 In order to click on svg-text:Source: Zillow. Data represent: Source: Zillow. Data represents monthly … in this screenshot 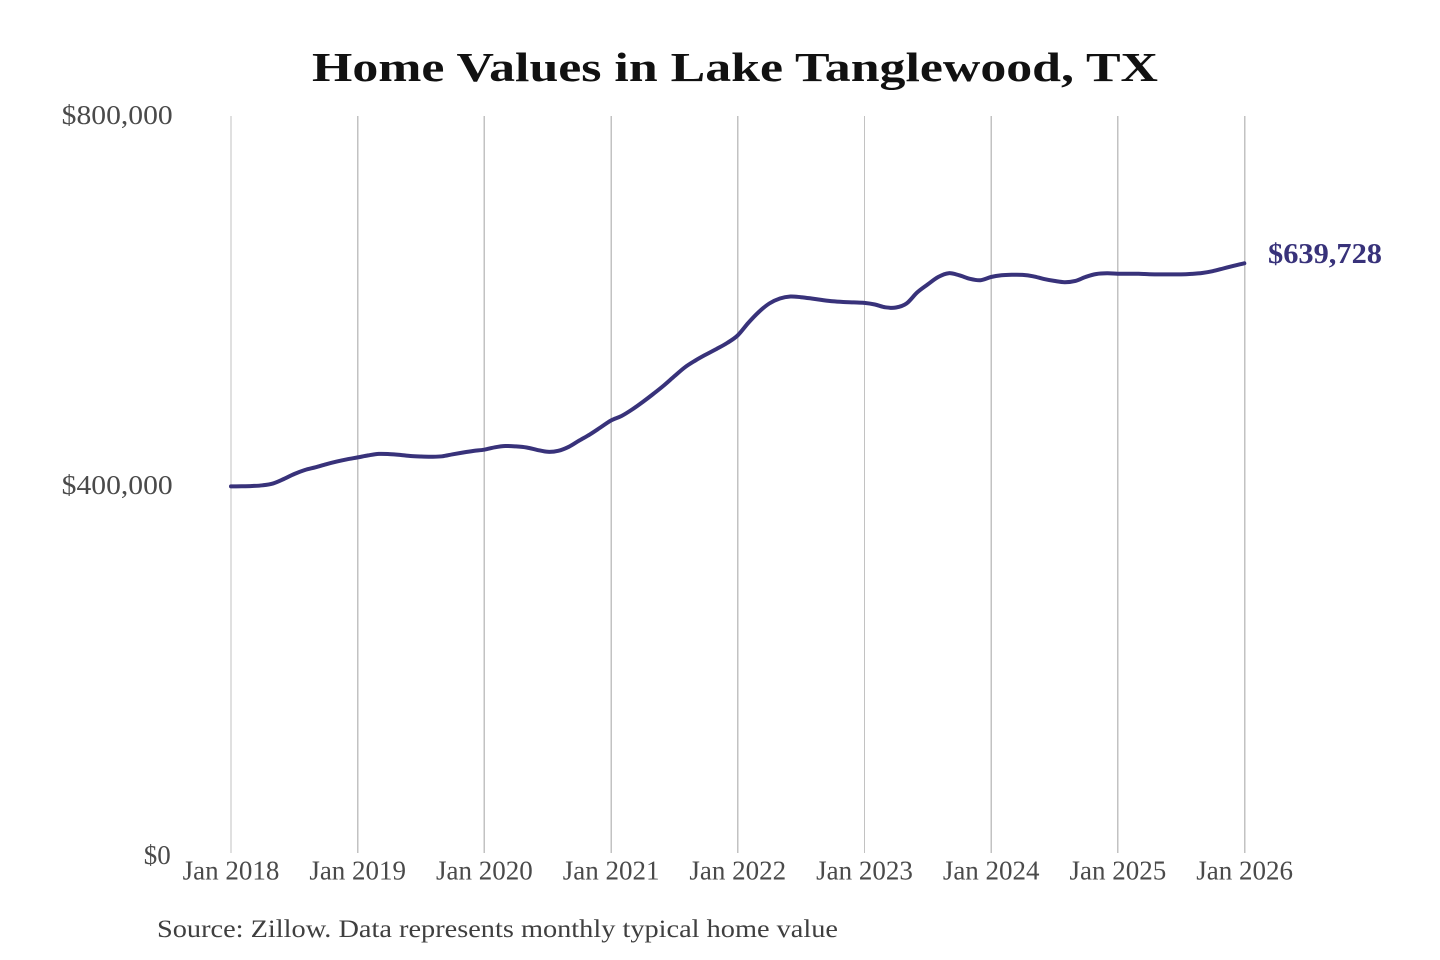, I will do `click(497, 929)`.